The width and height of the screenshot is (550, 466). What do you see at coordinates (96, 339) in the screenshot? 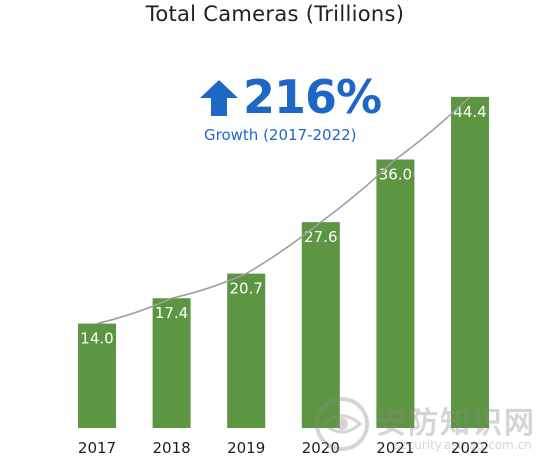
I see `bar-value-label: 14.0` at bounding box center [96, 339].